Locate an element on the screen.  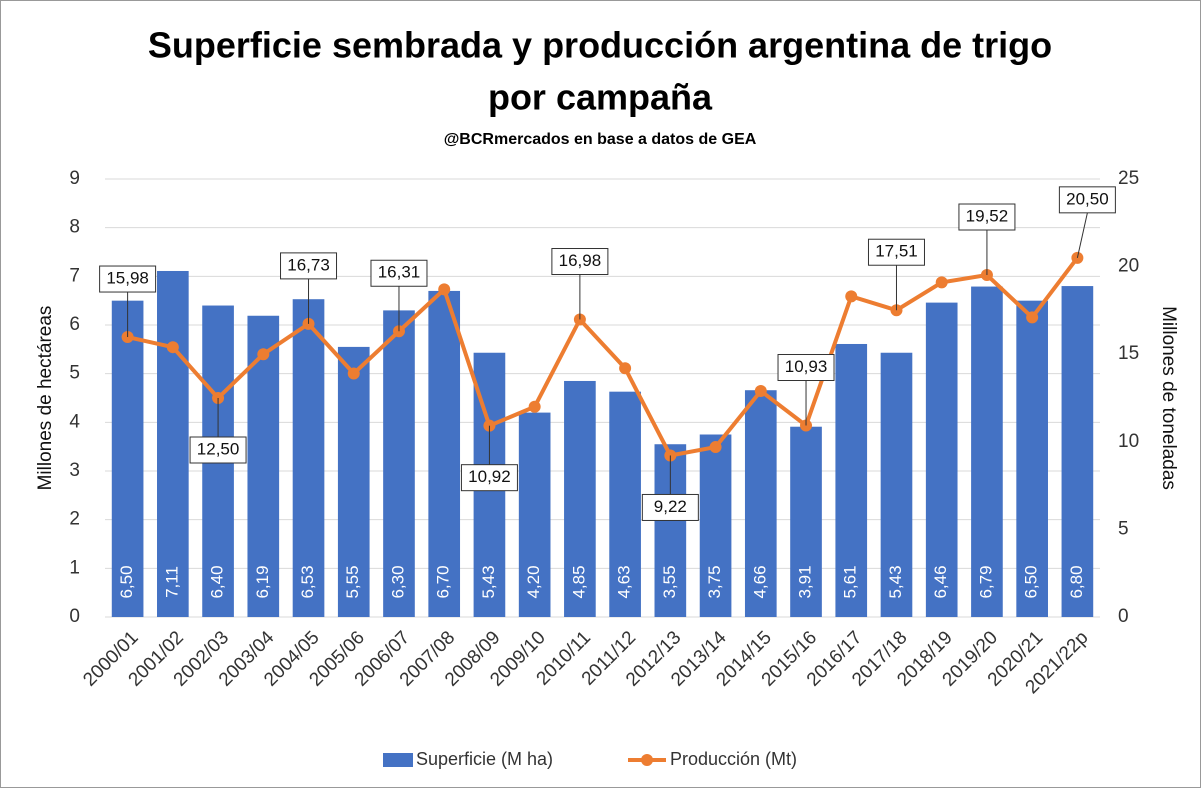
bar-value-label: 6,19 is located at coordinates (262, 581).